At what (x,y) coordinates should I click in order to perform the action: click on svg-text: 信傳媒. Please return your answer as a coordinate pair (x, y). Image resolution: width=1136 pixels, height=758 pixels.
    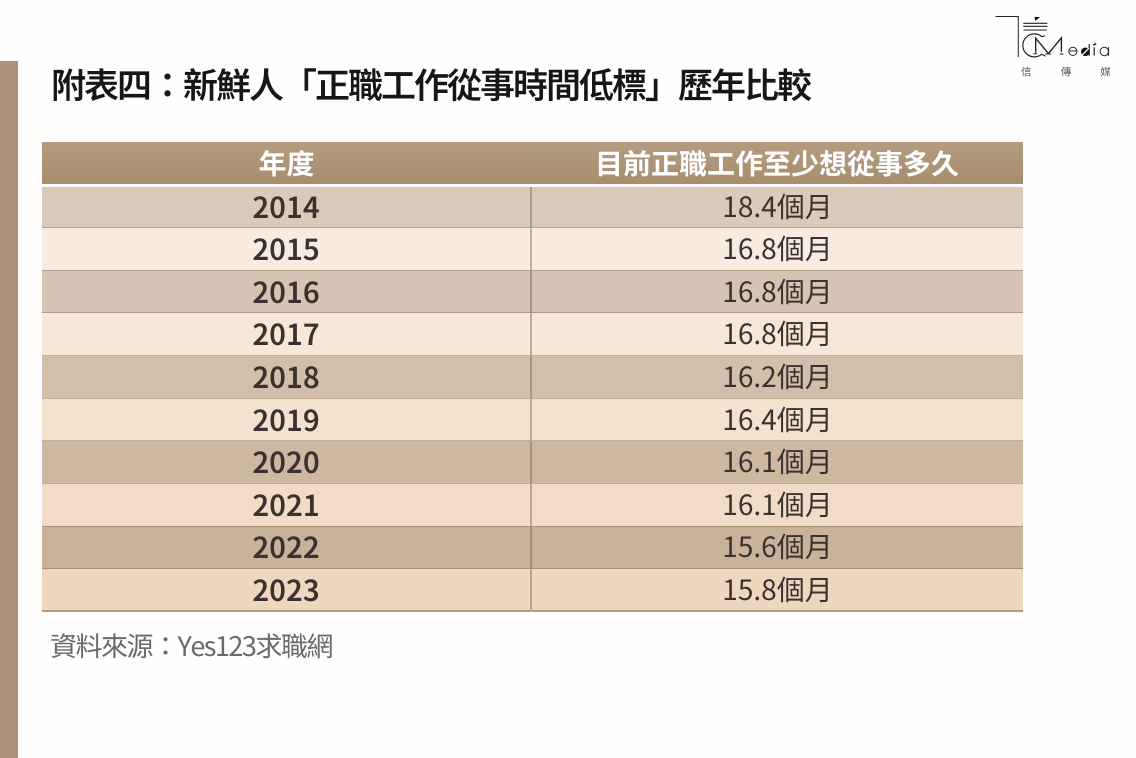
    Looking at the image, I should click on (1074, 71).